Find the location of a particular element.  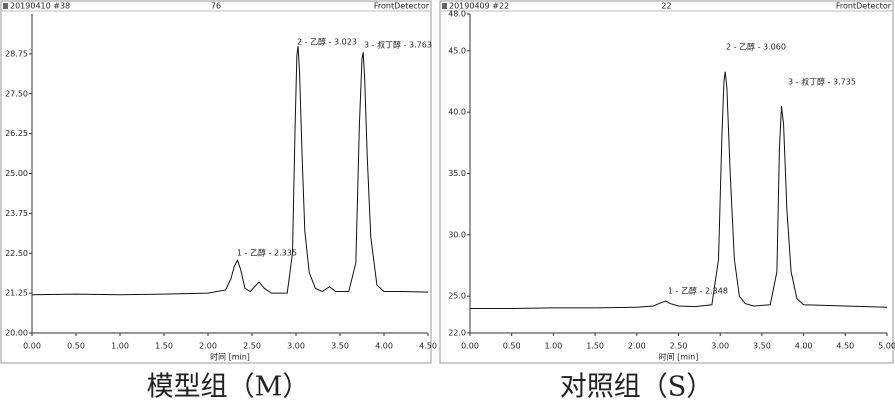

y-tick-label: 20.00 is located at coordinates (16, 333).